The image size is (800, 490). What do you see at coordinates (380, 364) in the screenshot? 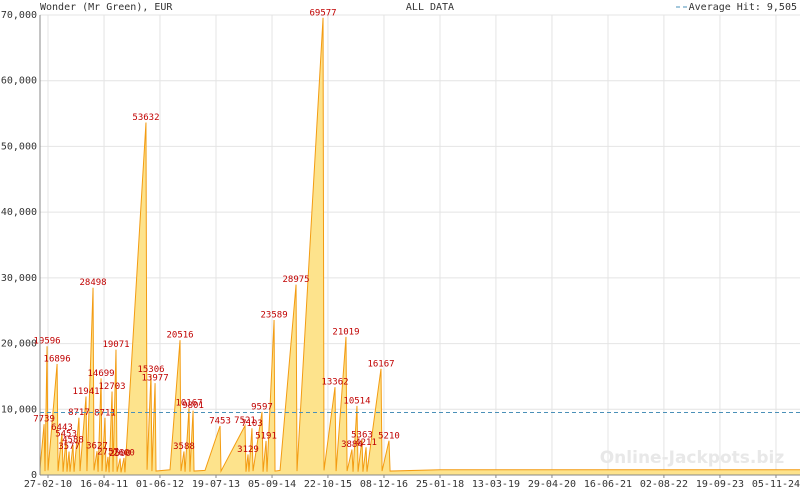
I see `data-label: 16167` at bounding box center [380, 364].